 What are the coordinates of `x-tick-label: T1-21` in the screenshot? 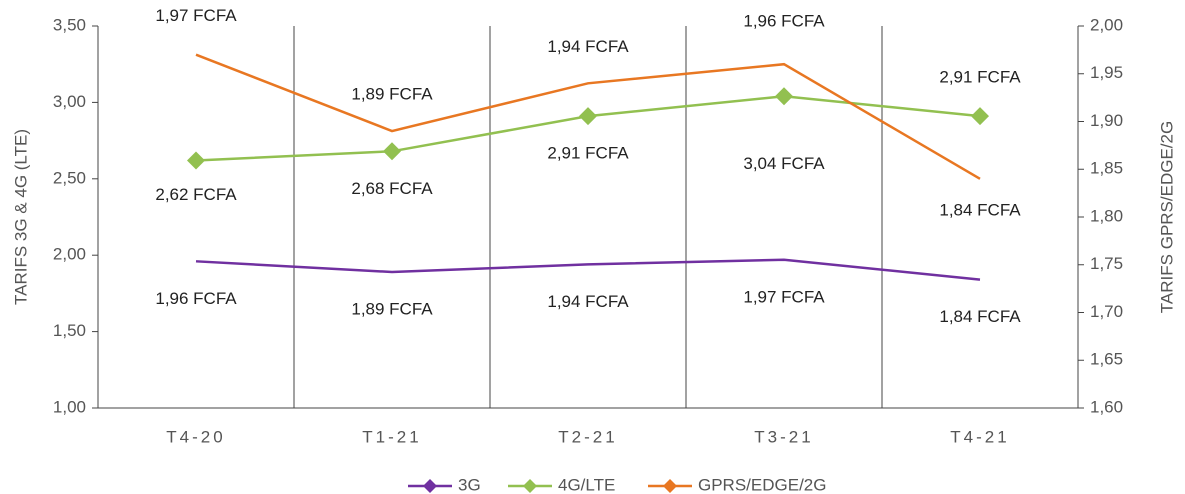 It's located at (391, 436).